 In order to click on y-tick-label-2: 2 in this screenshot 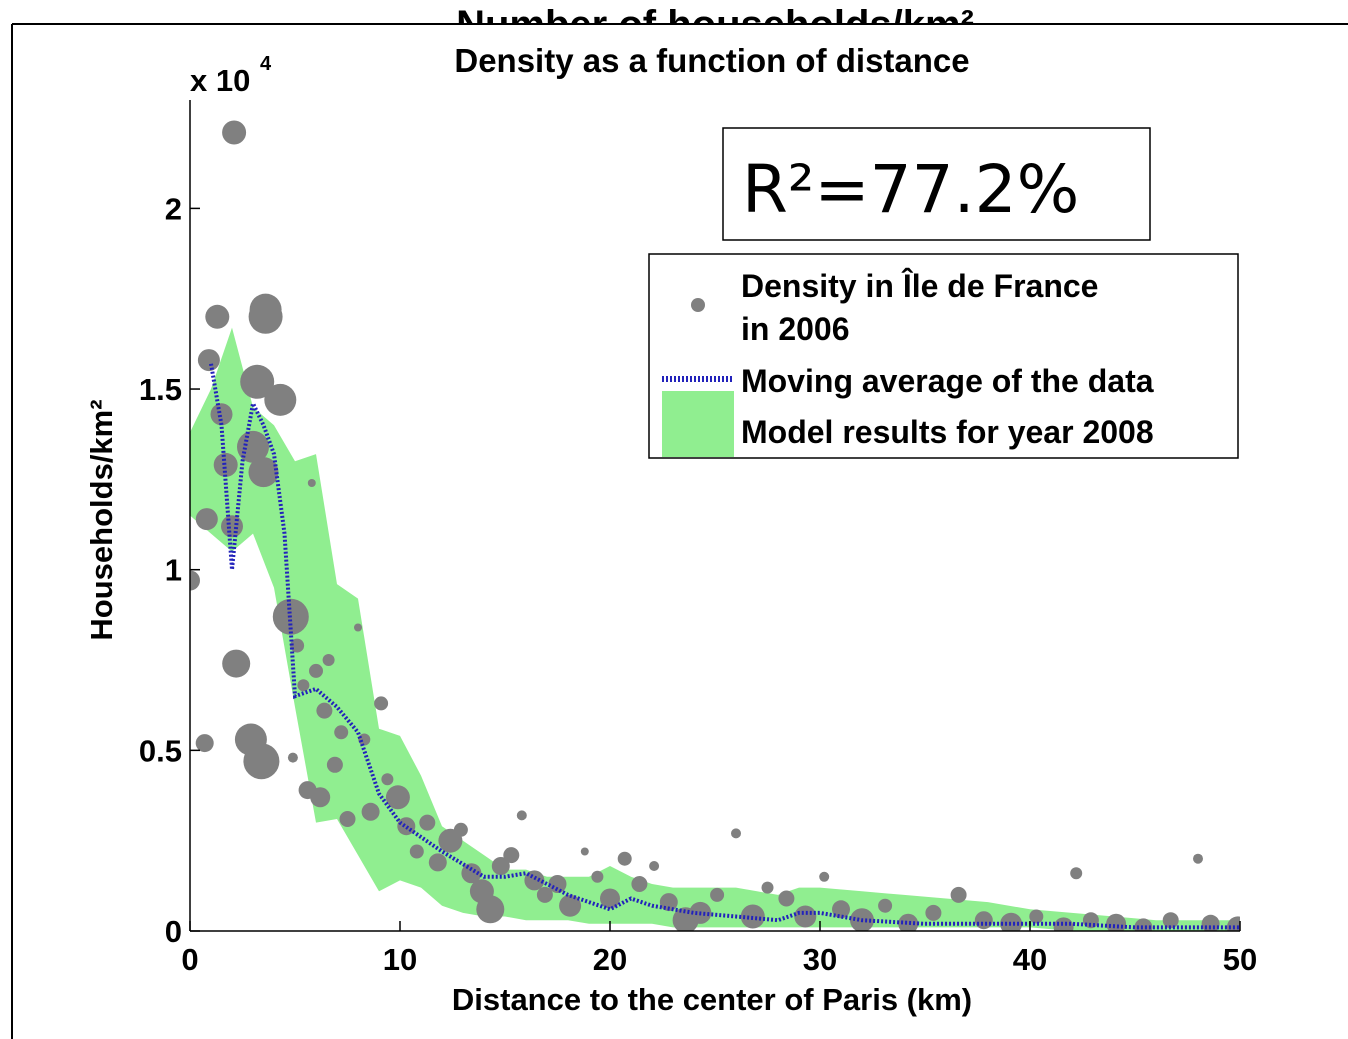, I will do `click(173, 208)`.